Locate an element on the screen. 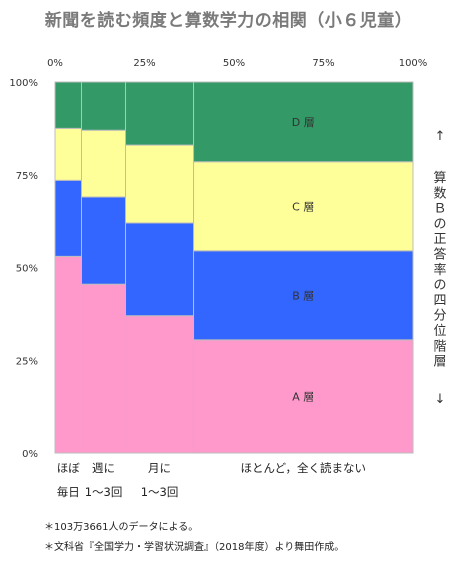  y-axis-label-char: 階 is located at coordinates (439, 346).